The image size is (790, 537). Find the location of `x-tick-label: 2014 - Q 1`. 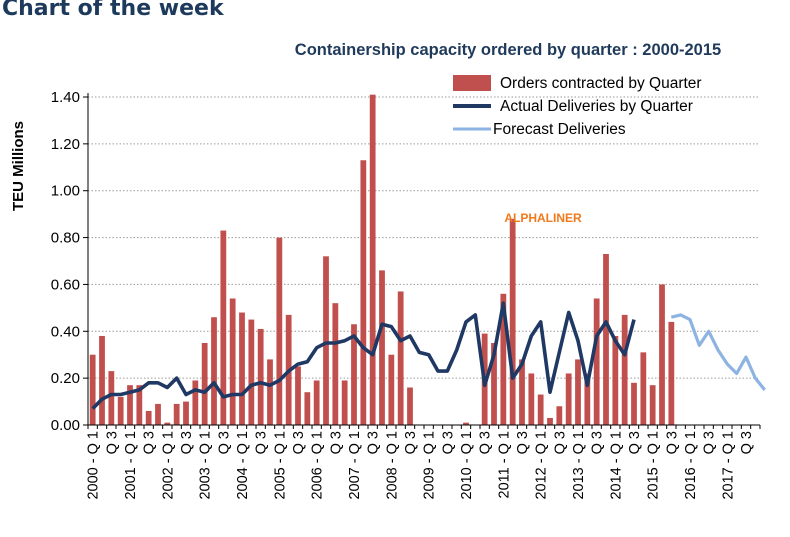

x-tick-label: 2014 - Q 1 is located at coordinates (616, 465).